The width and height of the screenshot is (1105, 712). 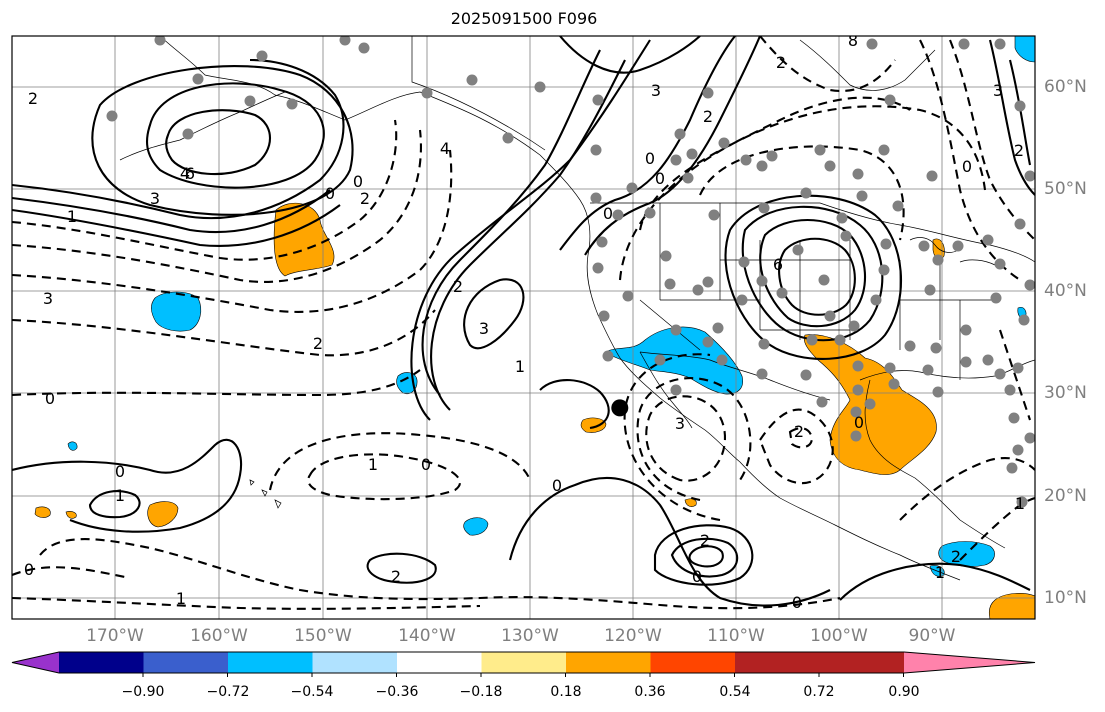 I want to click on us-canada-border, so click(x=812, y=232).